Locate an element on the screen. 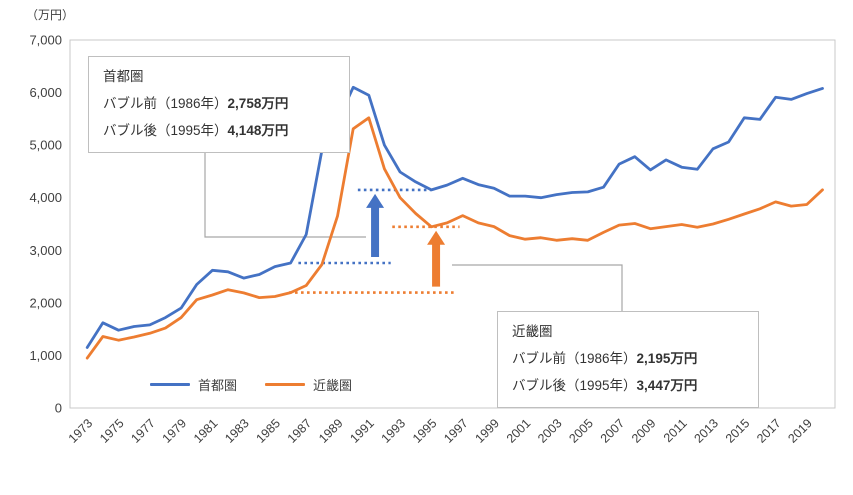 The width and height of the screenshot is (853, 495). legend: 首都圏 近畿圏 is located at coordinates (251, 384).